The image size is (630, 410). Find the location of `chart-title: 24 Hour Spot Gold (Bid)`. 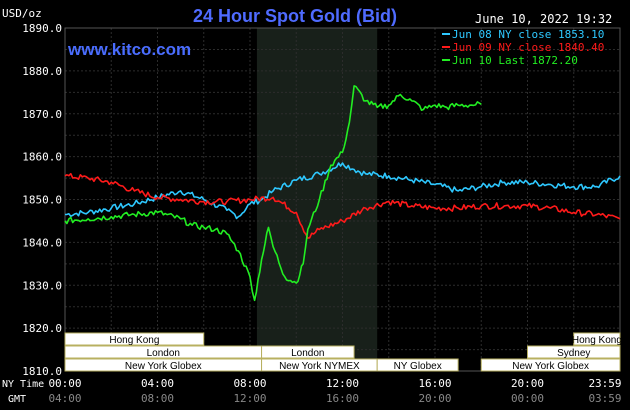

chart-title: 24 Hour Spot Gold (Bid) is located at coordinates (295, 16).